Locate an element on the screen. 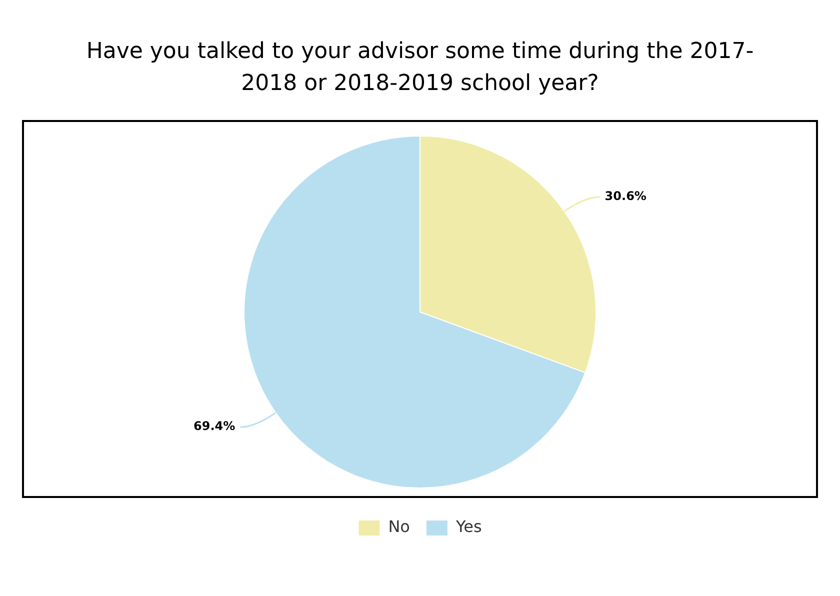 Image resolution: width=840 pixels, height=596 pixels. legend-label: Yes is located at coordinates (468, 526).